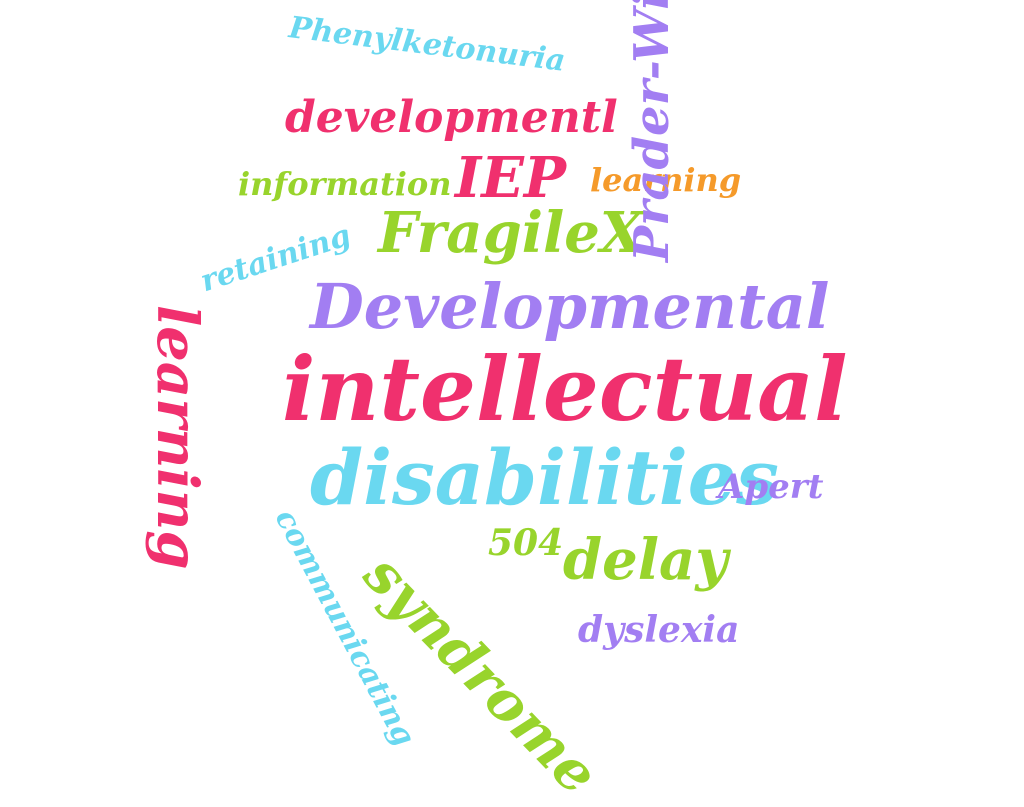 This screenshot has width=1024, height=807. I want to click on word-intellectual: intellectual, so click(565, 389).